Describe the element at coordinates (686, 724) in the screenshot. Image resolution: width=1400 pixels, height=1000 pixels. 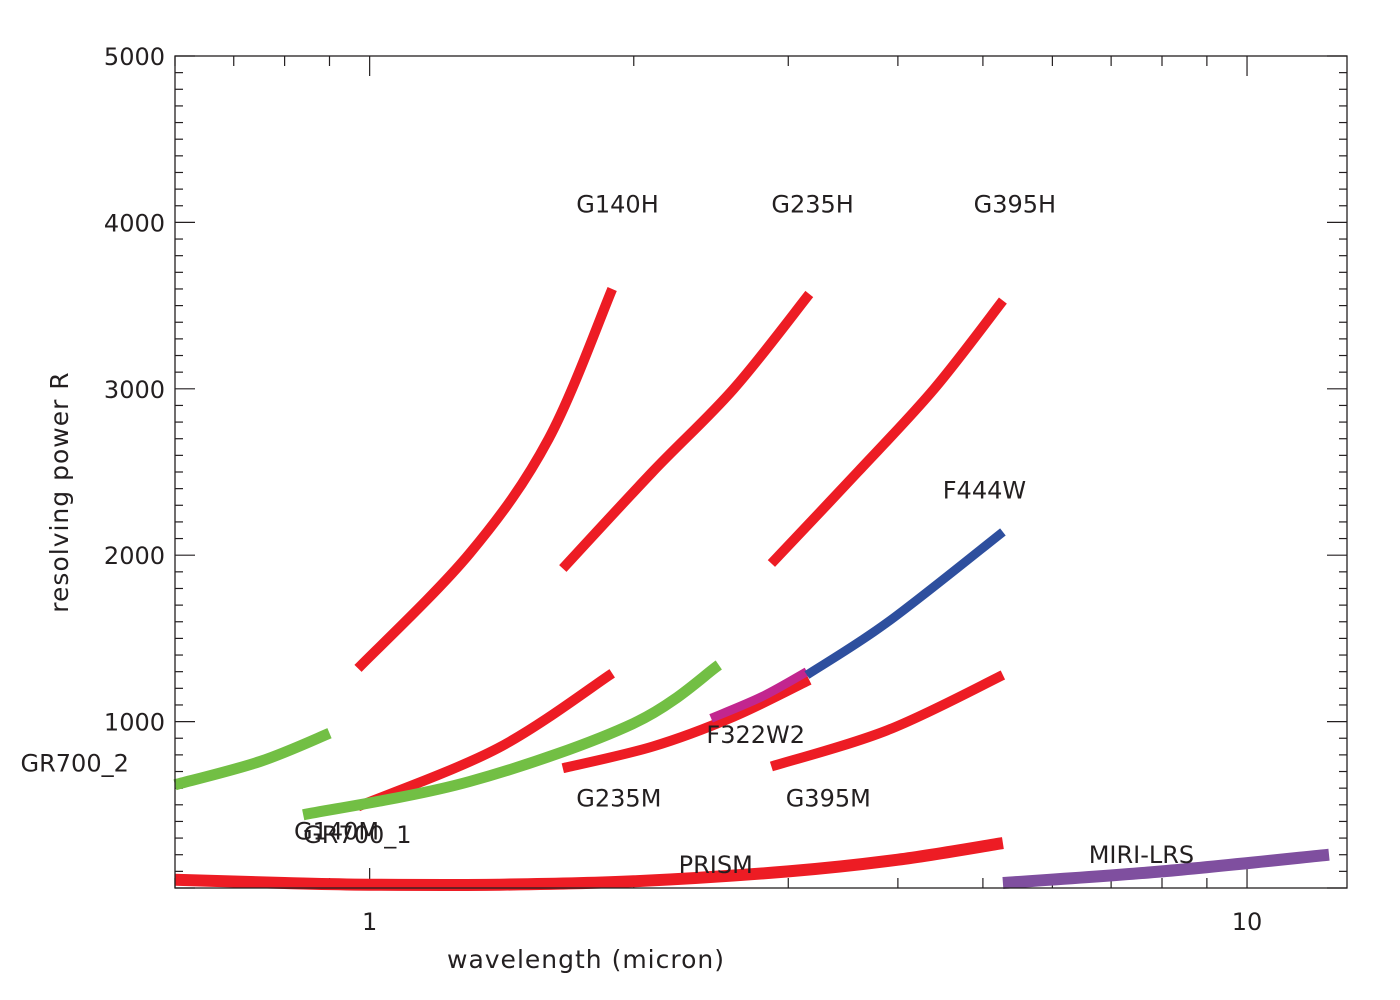
I see `series-curve-g235m` at that location.